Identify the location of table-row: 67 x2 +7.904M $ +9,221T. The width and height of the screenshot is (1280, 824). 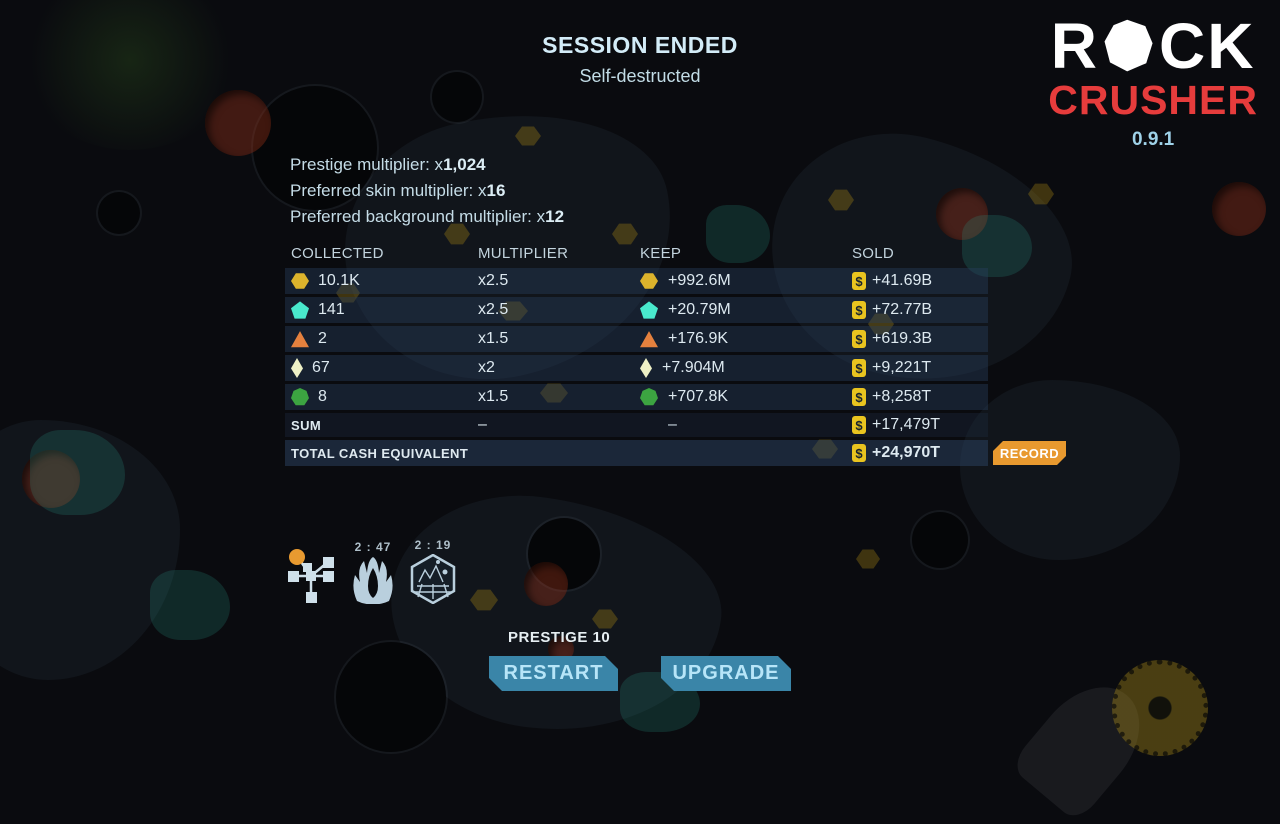
(636, 368).